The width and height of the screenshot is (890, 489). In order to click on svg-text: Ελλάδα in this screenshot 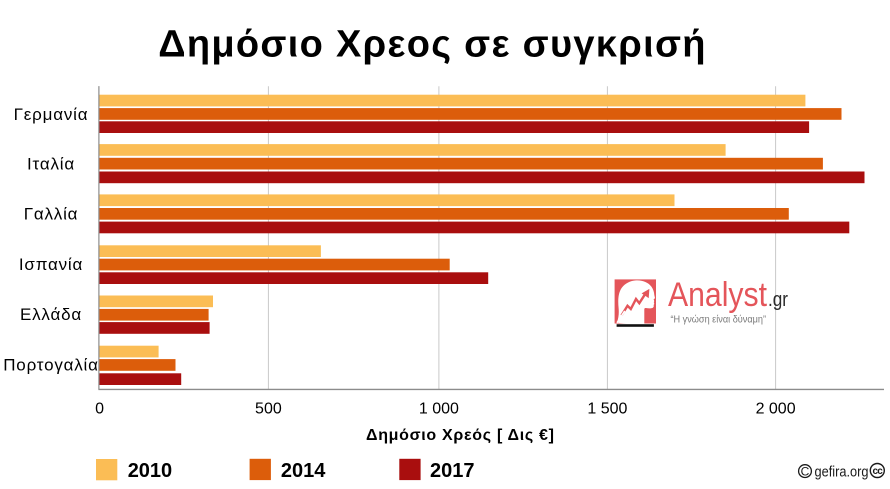, I will do `click(51, 314)`.